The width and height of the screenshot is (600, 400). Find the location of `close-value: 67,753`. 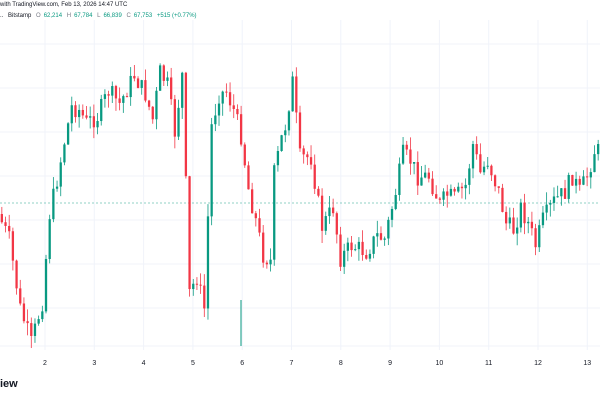

close-value: 67,753 is located at coordinates (143, 16).